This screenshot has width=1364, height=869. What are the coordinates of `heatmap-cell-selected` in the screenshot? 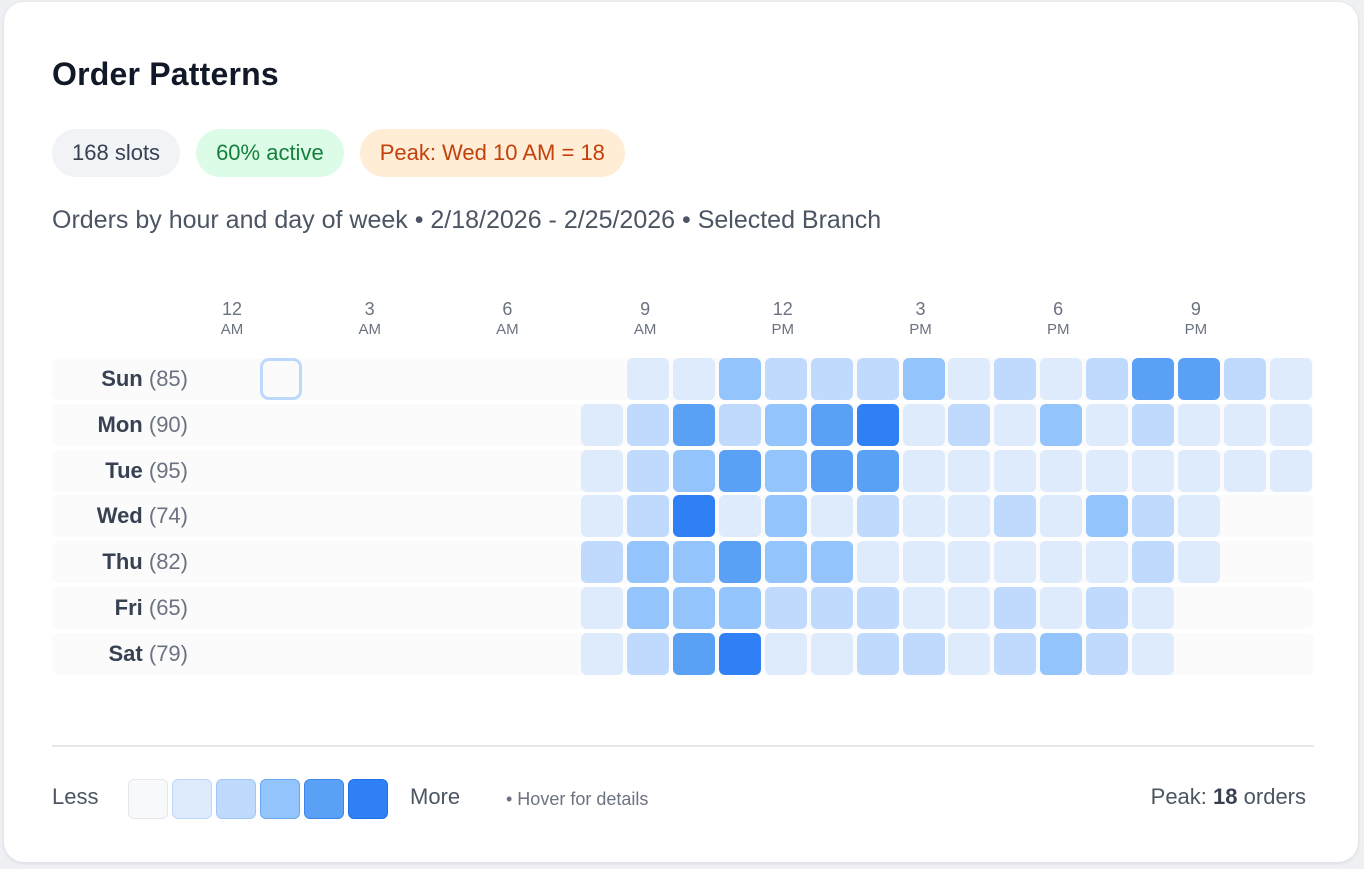 It's located at (280, 379).